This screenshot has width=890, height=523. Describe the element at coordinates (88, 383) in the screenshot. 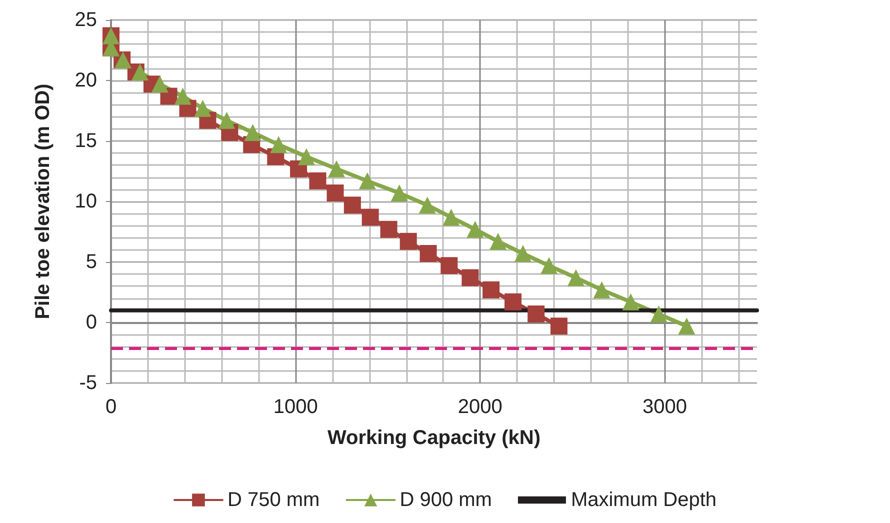

I see `y-tick-label: -5` at that location.